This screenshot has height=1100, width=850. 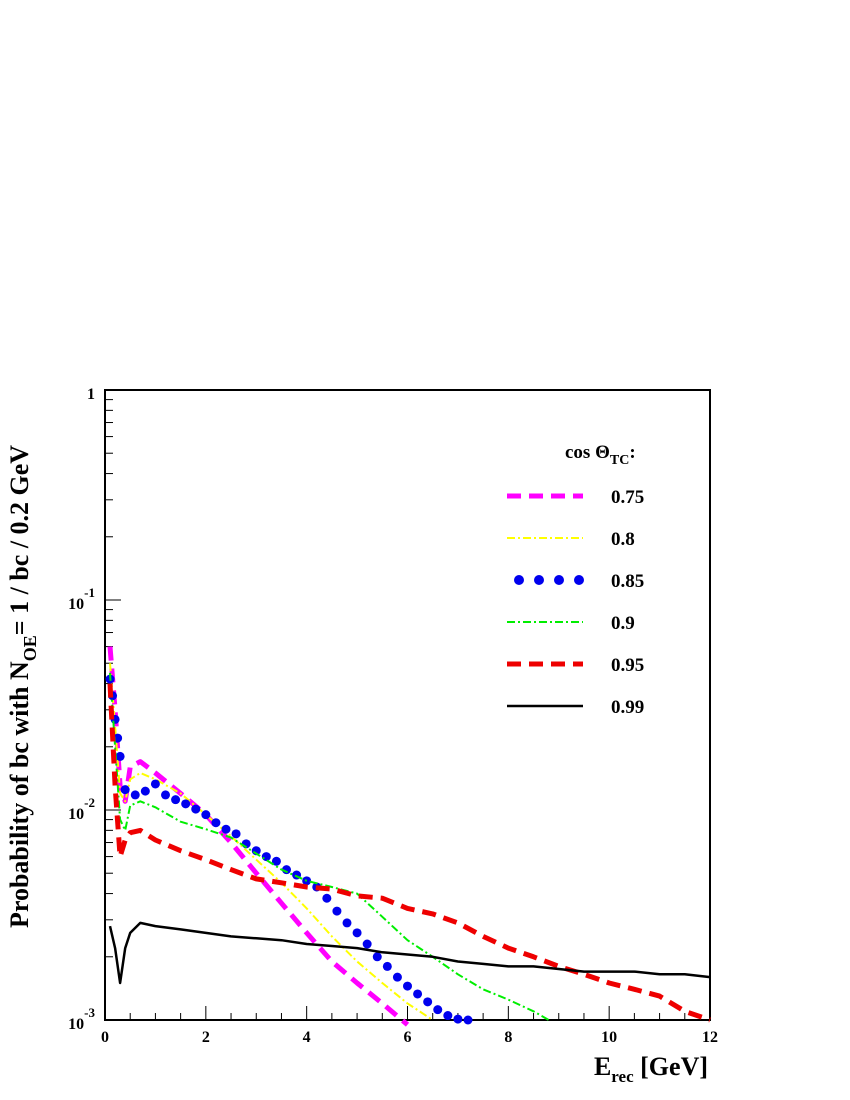 I want to click on series-0.75, so click(x=258, y=836).